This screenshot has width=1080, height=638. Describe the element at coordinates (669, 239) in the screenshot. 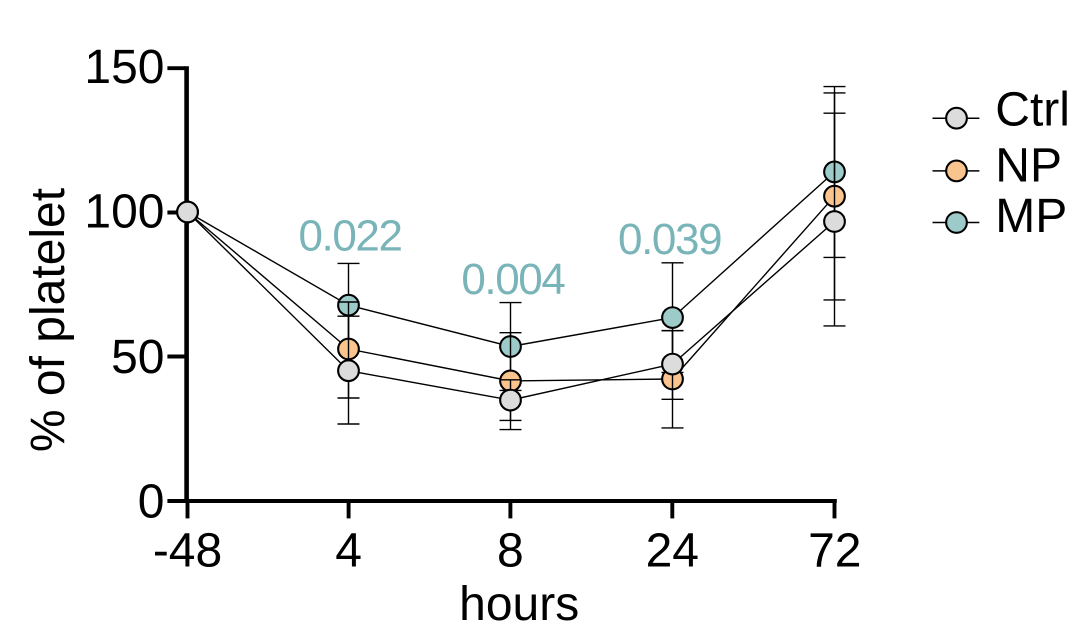

I see `svg-text: 0.039` at that location.